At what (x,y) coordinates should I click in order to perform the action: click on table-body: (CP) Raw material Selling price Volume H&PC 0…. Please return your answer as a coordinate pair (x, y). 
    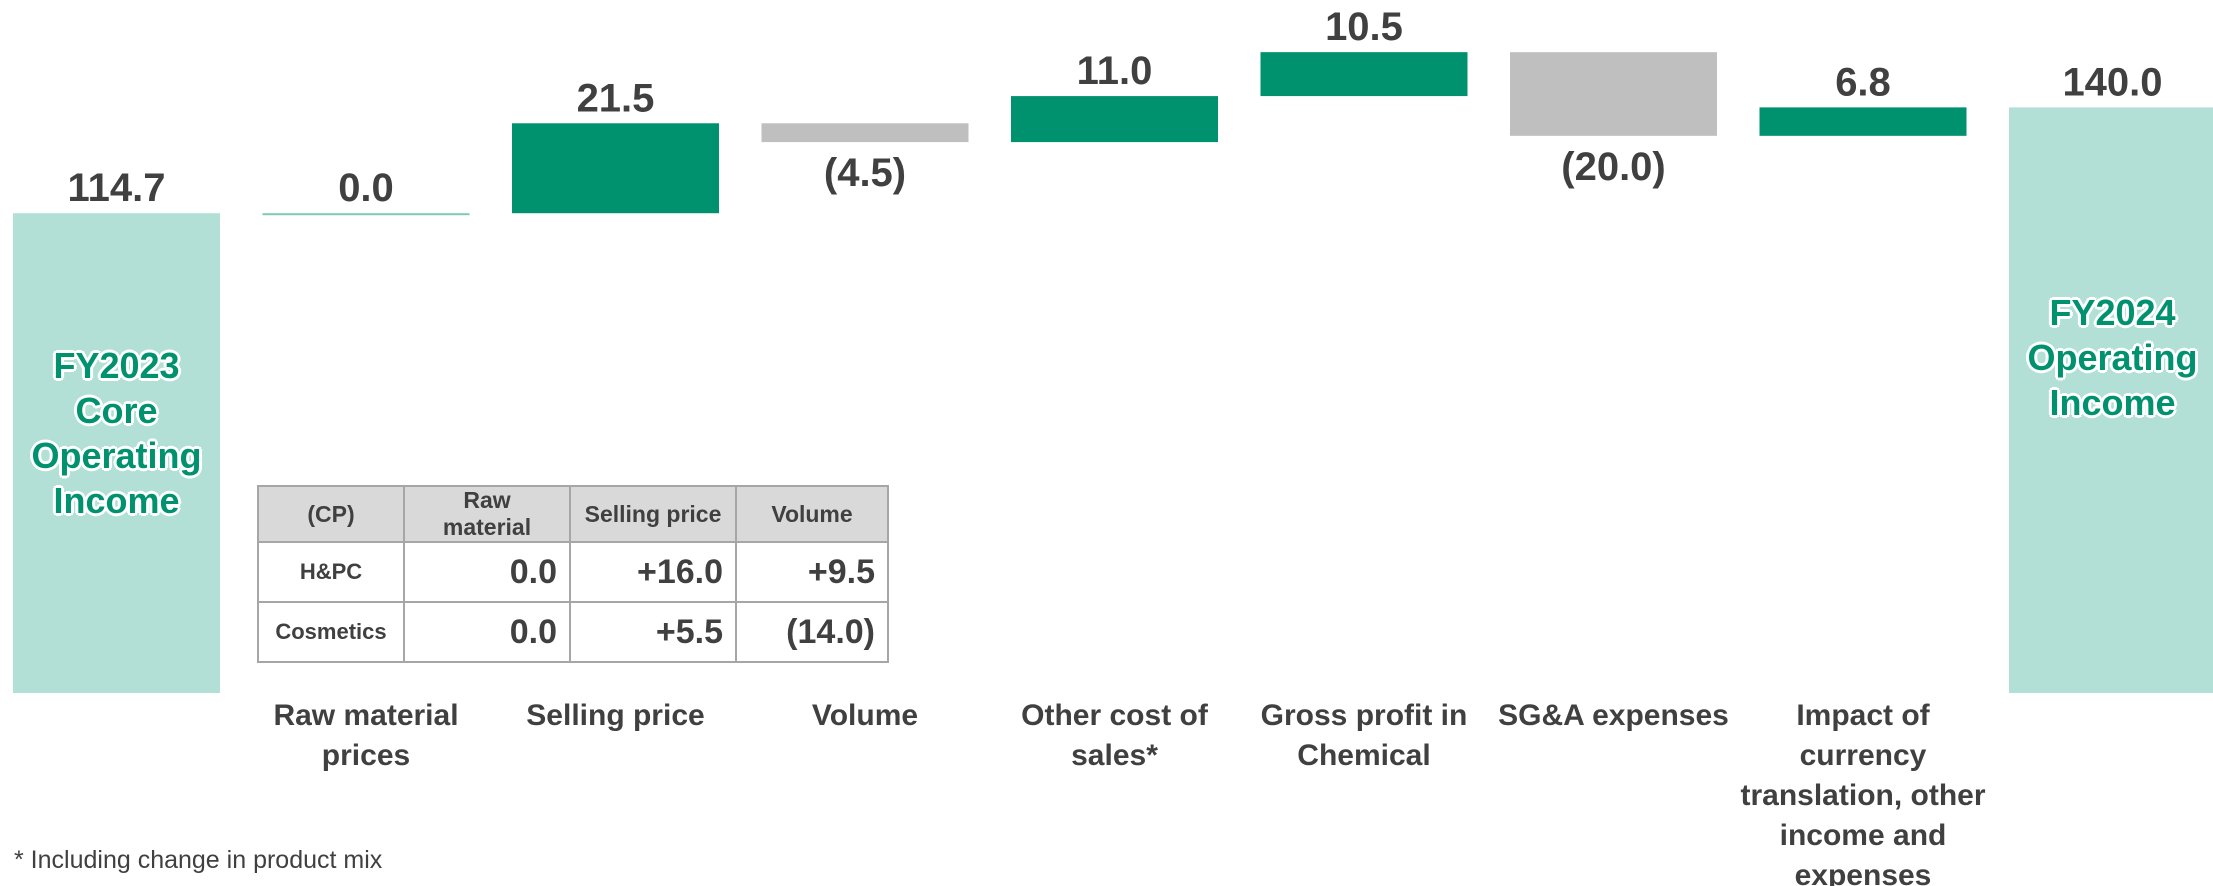
    Looking at the image, I should click on (573, 574).